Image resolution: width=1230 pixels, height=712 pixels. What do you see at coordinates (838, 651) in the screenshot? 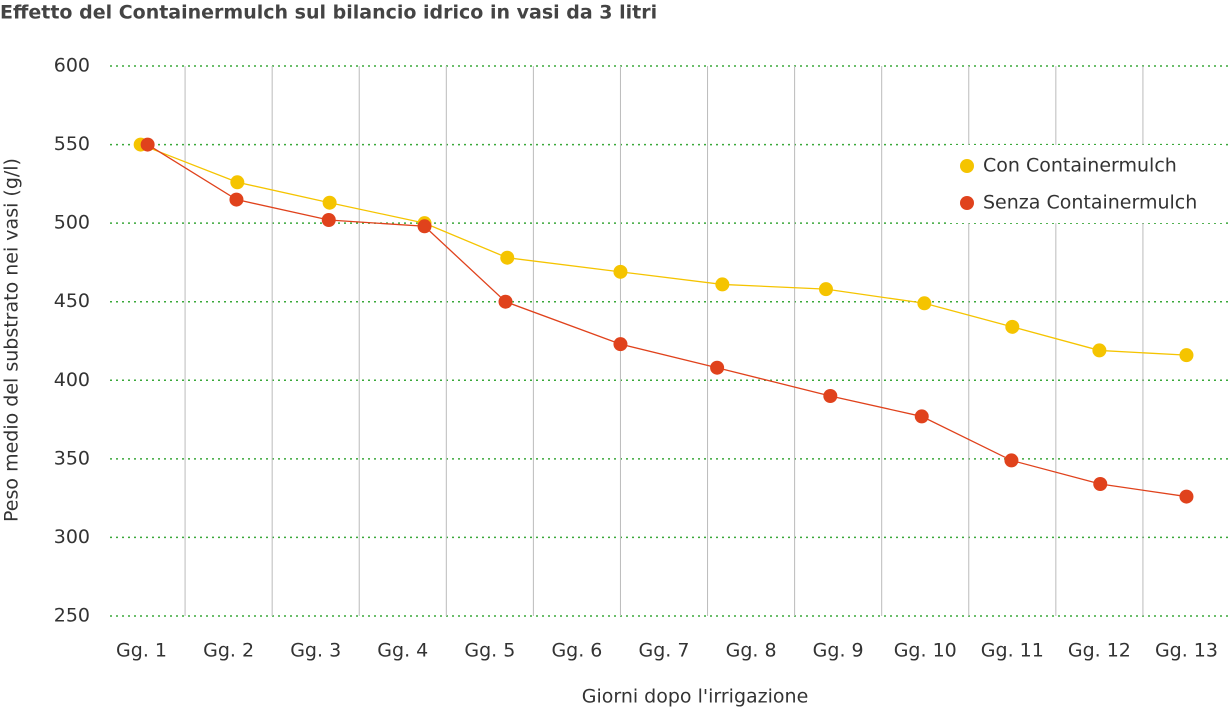
I see `x-tick-label: Gg. 9` at bounding box center [838, 651].